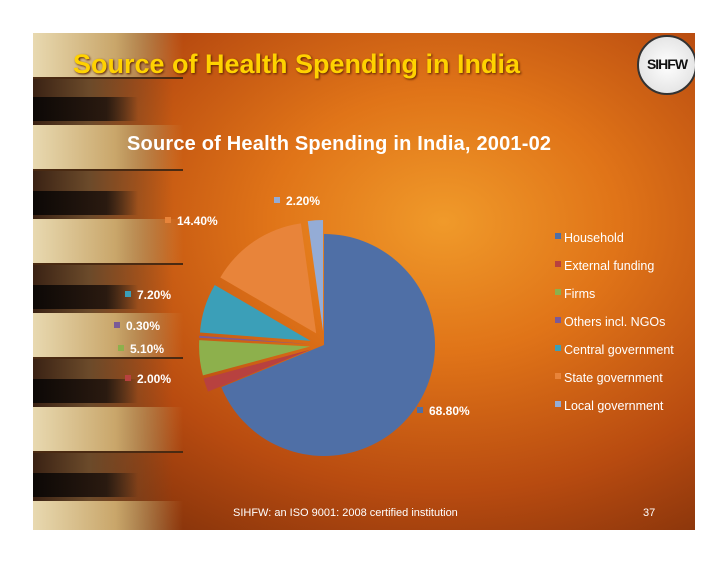  I want to click on pie-slice-others-incl-ngos, so click(255, 340).